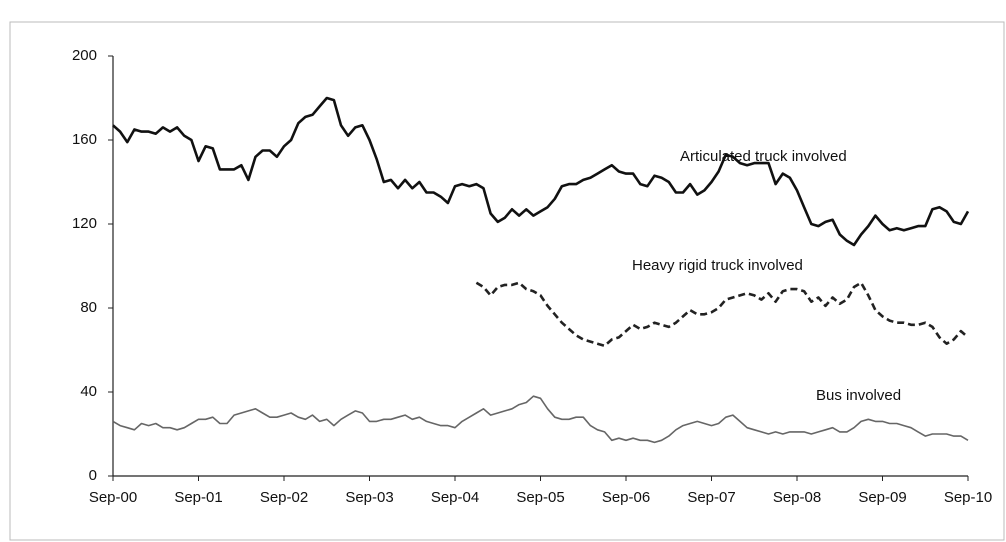 The width and height of the screenshot is (1006, 542). What do you see at coordinates (284, 497) in the screenshot?
I see `x-tick-label: Sep-02` at bounding box center [284, 497].